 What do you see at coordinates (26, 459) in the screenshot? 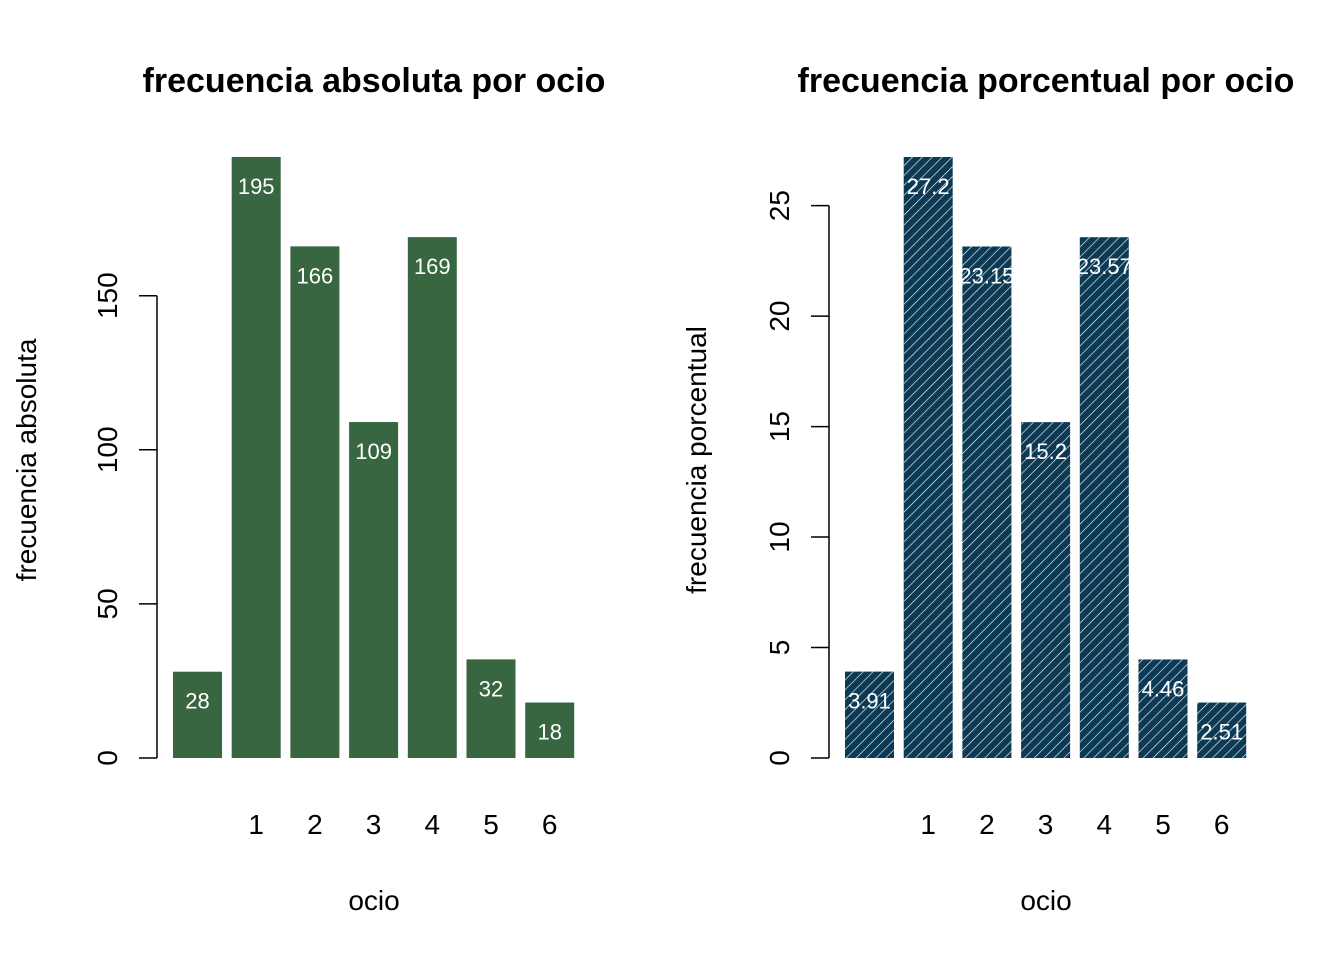
I see `y-axis-label: frecuencia absoluta` at bounding box center [26, 459].